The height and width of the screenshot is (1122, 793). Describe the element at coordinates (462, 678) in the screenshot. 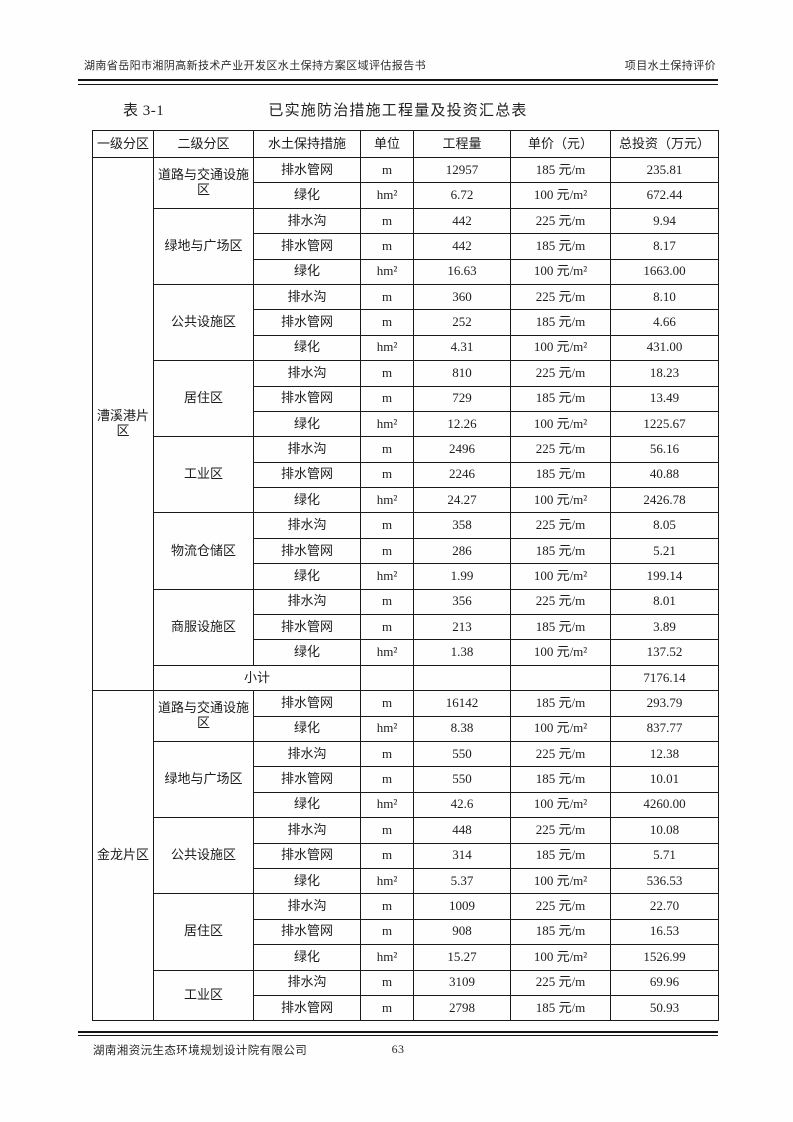

I see `quantity-cell` at that location.